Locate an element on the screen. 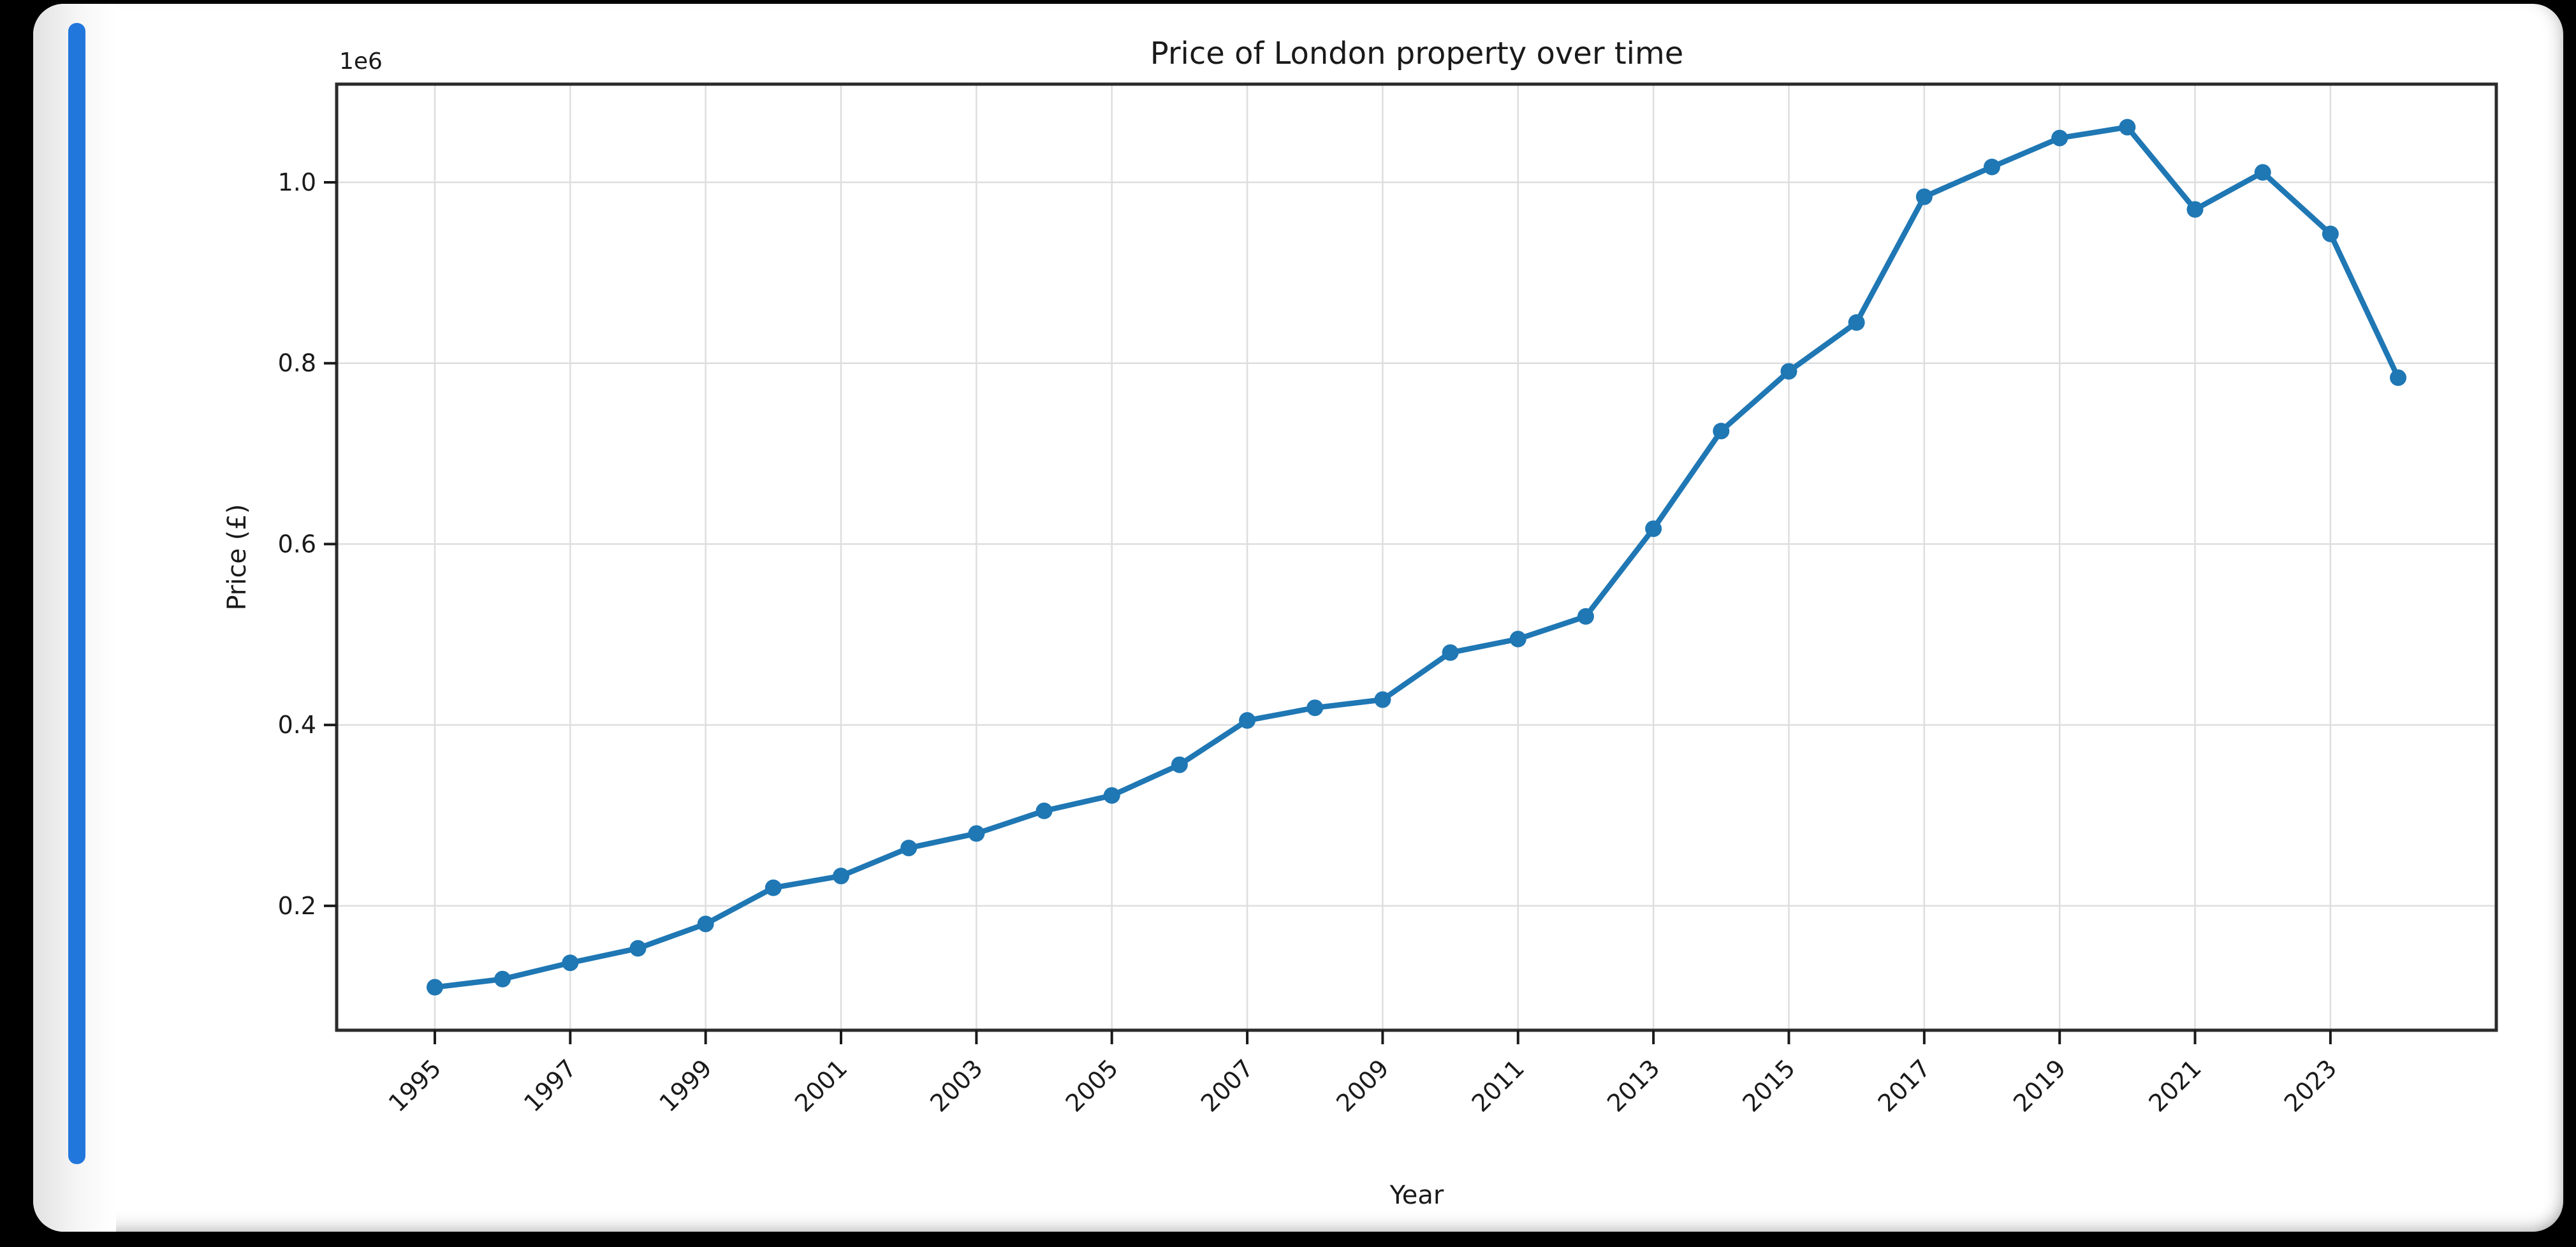 This screenshot has width=2576, height=1247. x-tick-label: 2009 is located at coordinates (1362, 1086).